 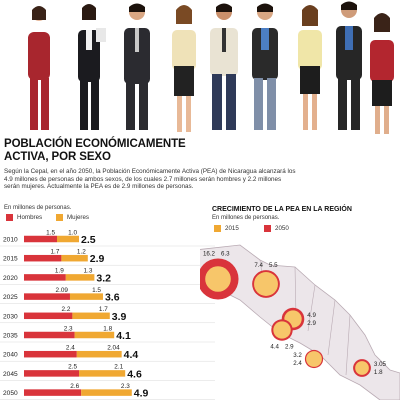 What do you see at coordinates (10, 278) in the screenshot?
I see `year-tick-label: 2020` at bounding box center [10, 278].